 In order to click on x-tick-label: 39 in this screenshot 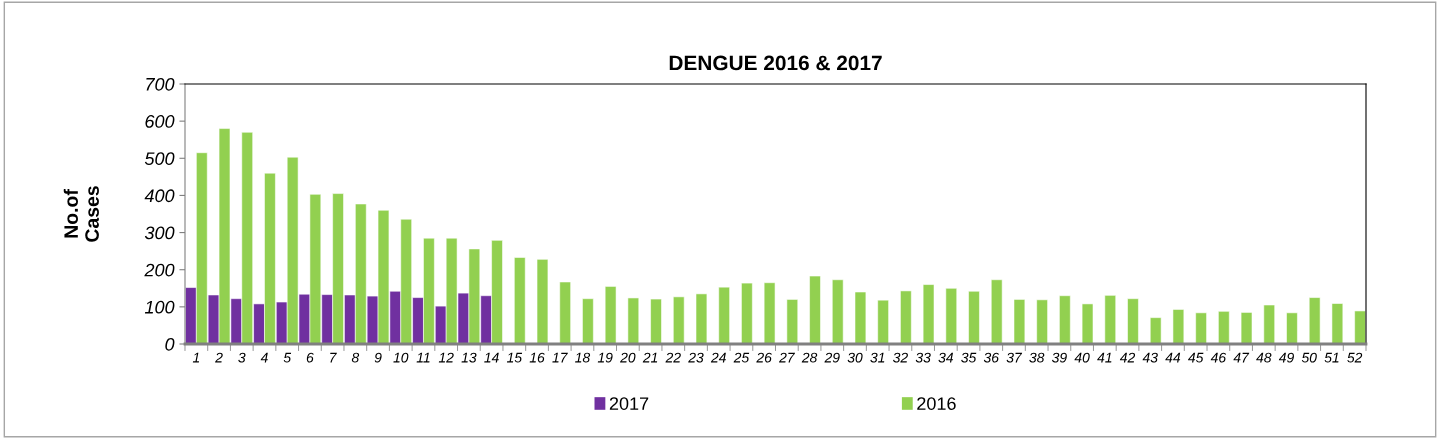, I will do `click(1059, 357)`.